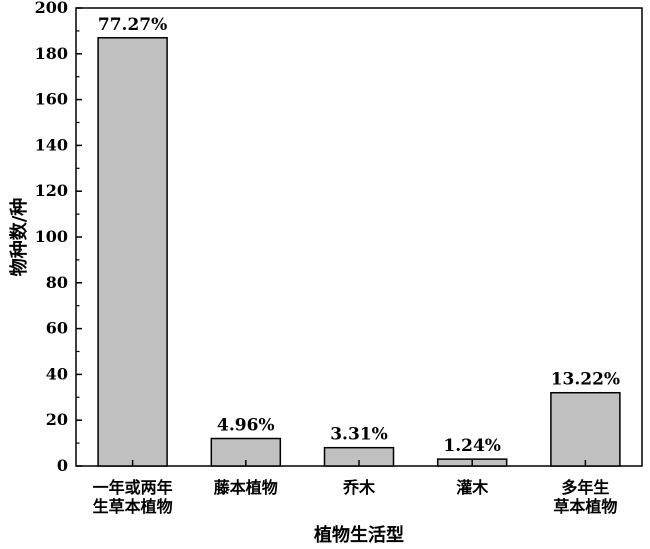 Image resolution: width=650 pixels, height=549 pixels. I want to click on y-axis-title: 物种数/种, so click(19, 237).